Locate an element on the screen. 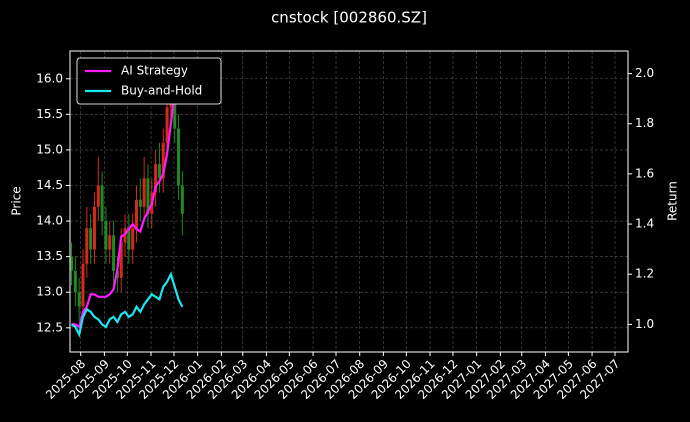  y-tick-label: 15.0 is located at coordinates (49, 149).